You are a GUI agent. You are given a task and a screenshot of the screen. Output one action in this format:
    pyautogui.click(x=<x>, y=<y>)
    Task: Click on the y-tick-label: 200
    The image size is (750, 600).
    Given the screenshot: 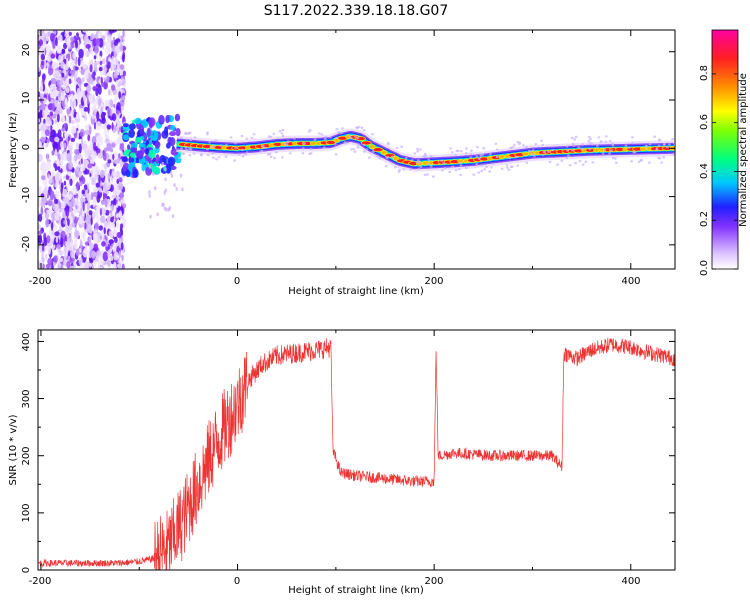 What is the action you would take?
    pyautogui.click(x=26, y=455)
    